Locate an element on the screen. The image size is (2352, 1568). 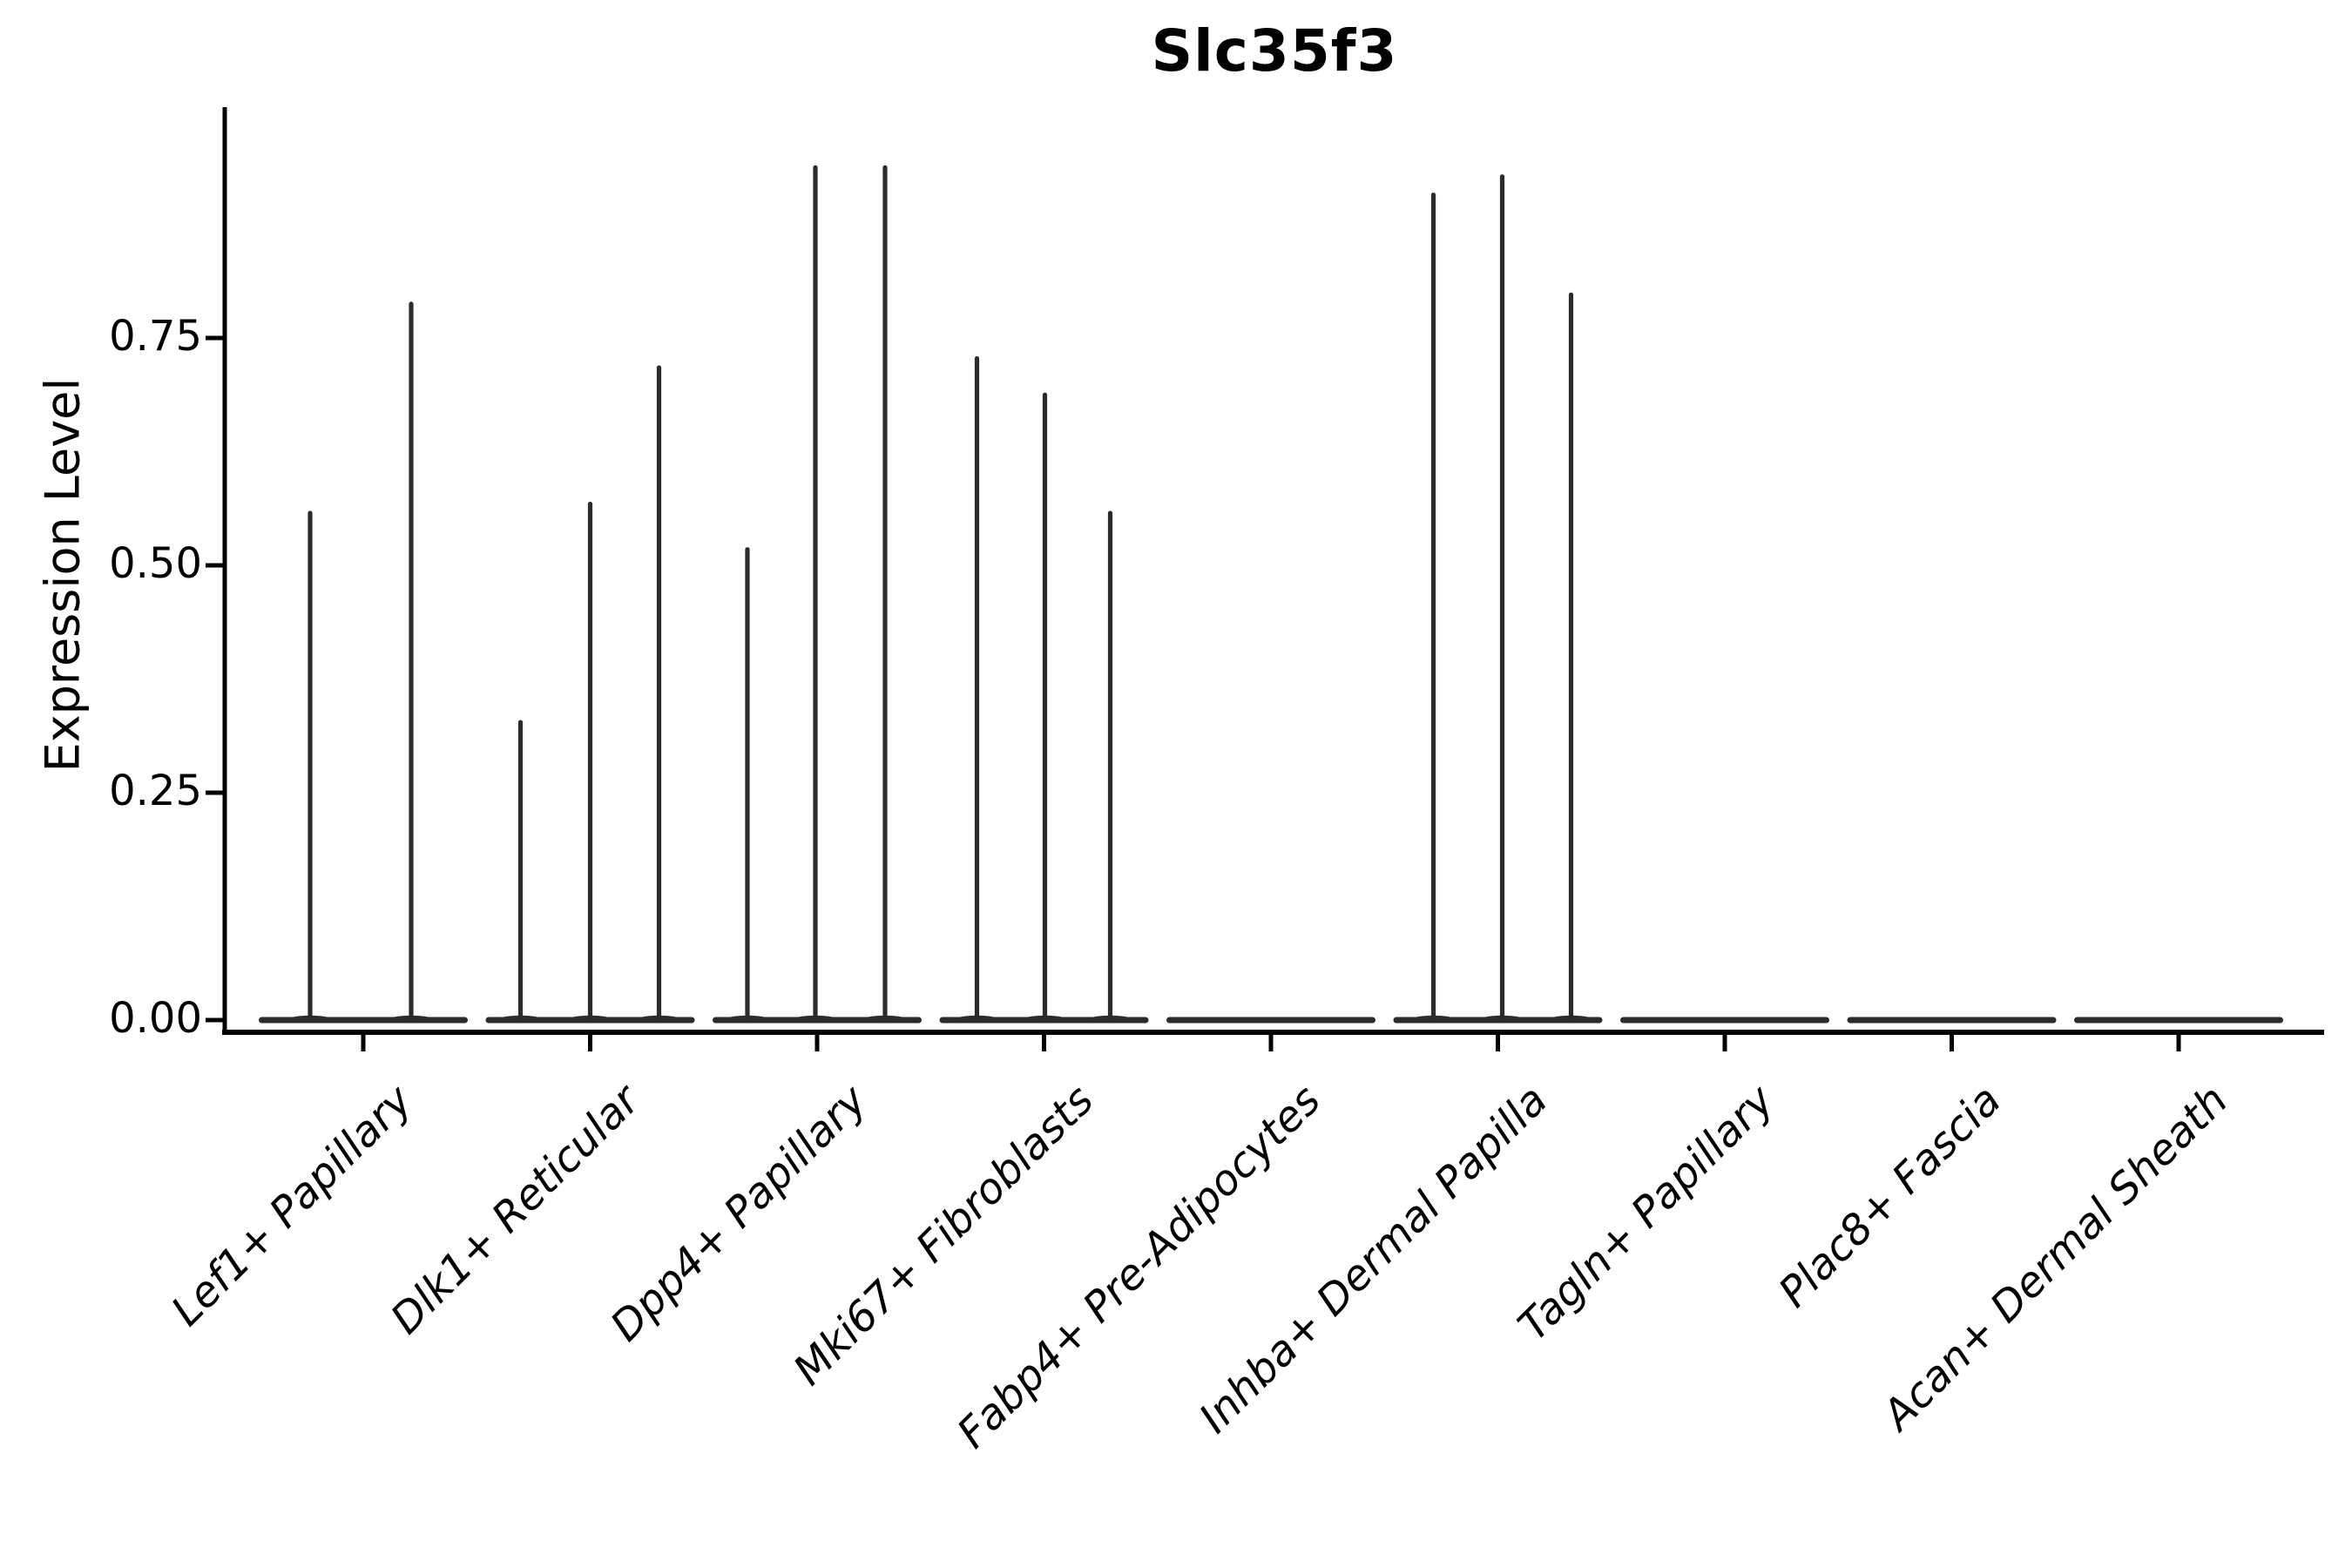
y-tick-label: 0.75 is located at coordinates (155, 336).